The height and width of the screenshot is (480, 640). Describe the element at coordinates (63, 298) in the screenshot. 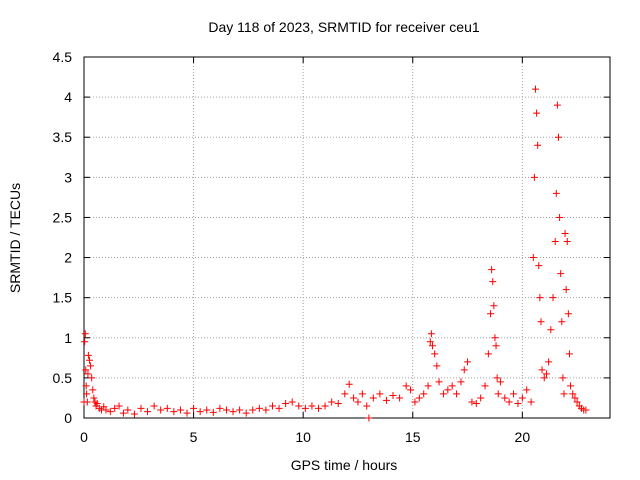

I see `y-tick-label: 1.5` at that location.